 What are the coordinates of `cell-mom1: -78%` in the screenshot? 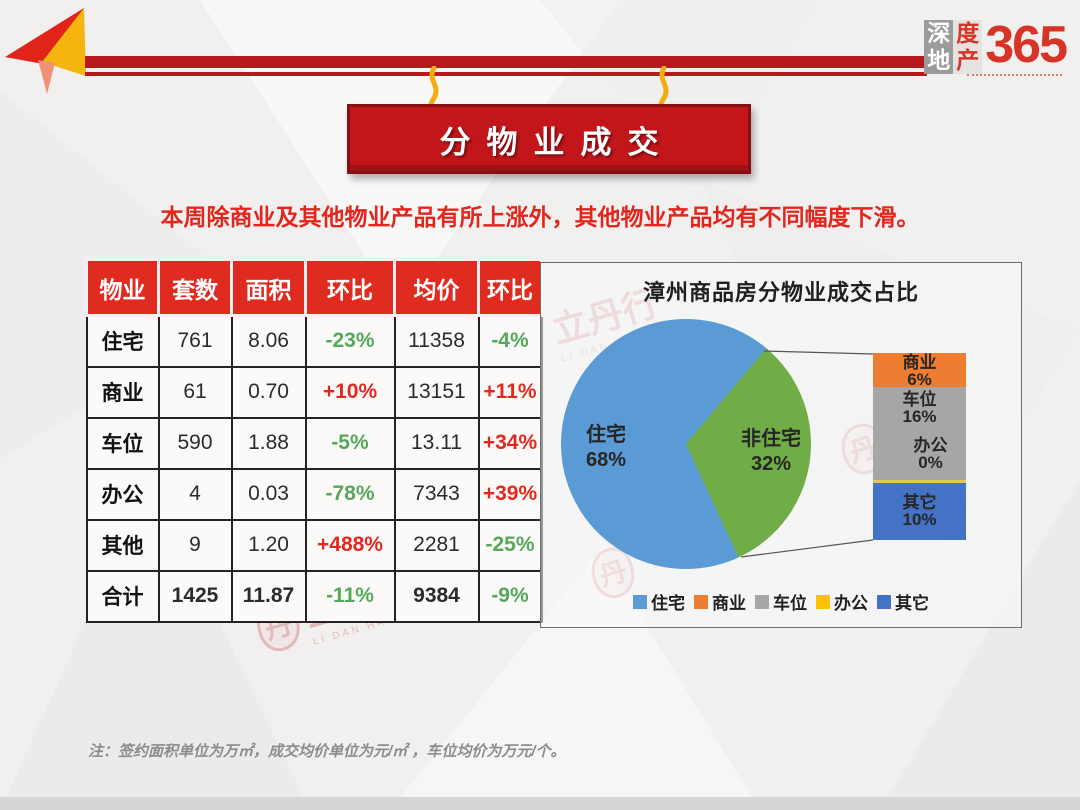 It's located at (350, 494).